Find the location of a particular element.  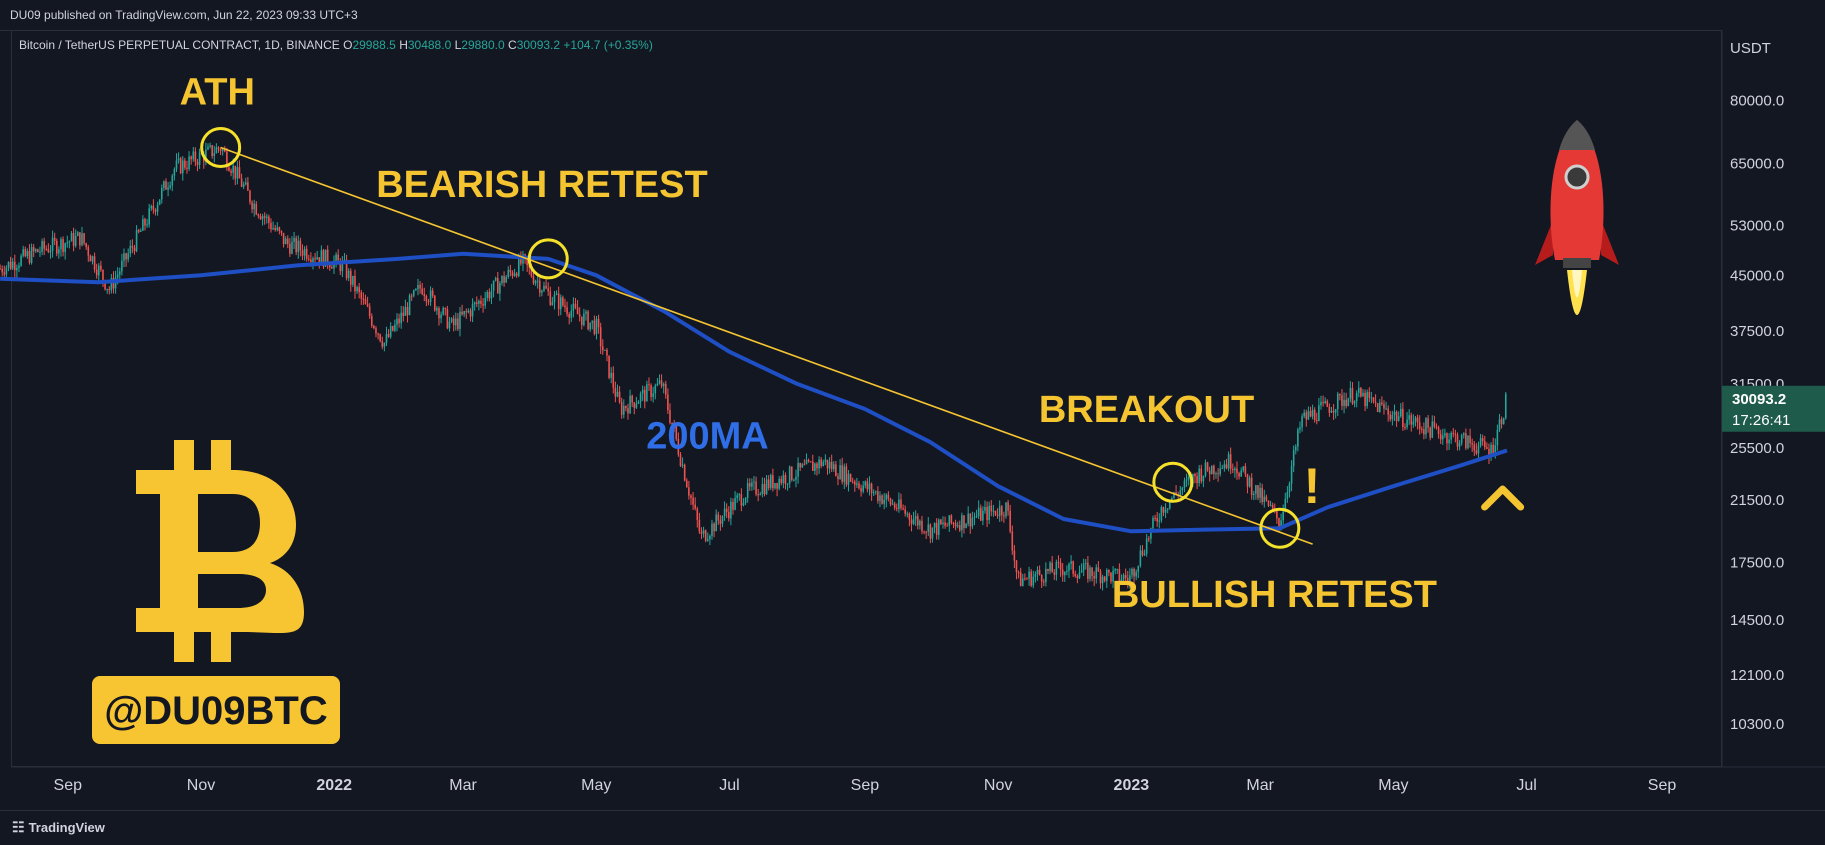

tradingview-logo: ☷ TradingView is located at coordinates (58, 827).